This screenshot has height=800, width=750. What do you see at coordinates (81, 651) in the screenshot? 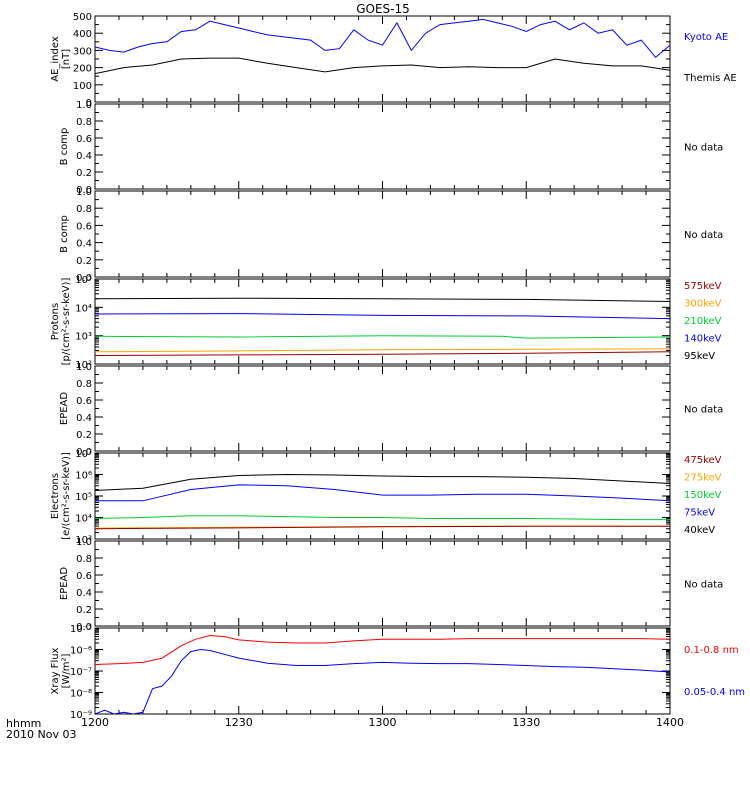
I see `y-tick-label: 10⁻⁶` at bounding box center [81, 651].